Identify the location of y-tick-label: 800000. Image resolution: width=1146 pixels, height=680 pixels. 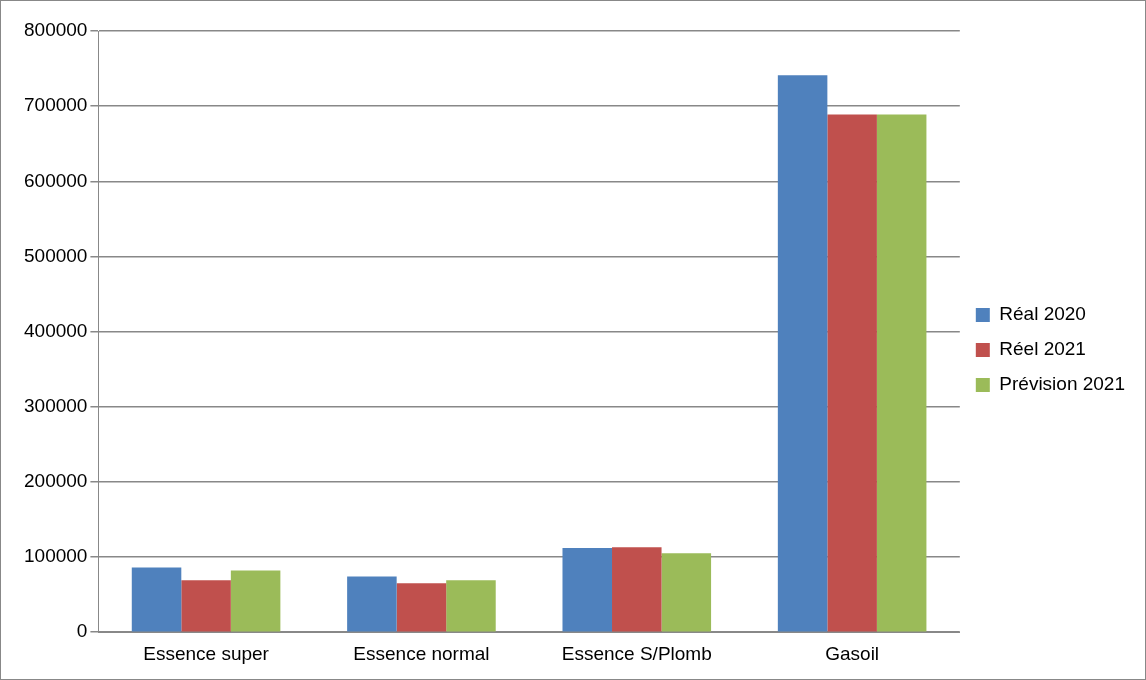
(56, 30).